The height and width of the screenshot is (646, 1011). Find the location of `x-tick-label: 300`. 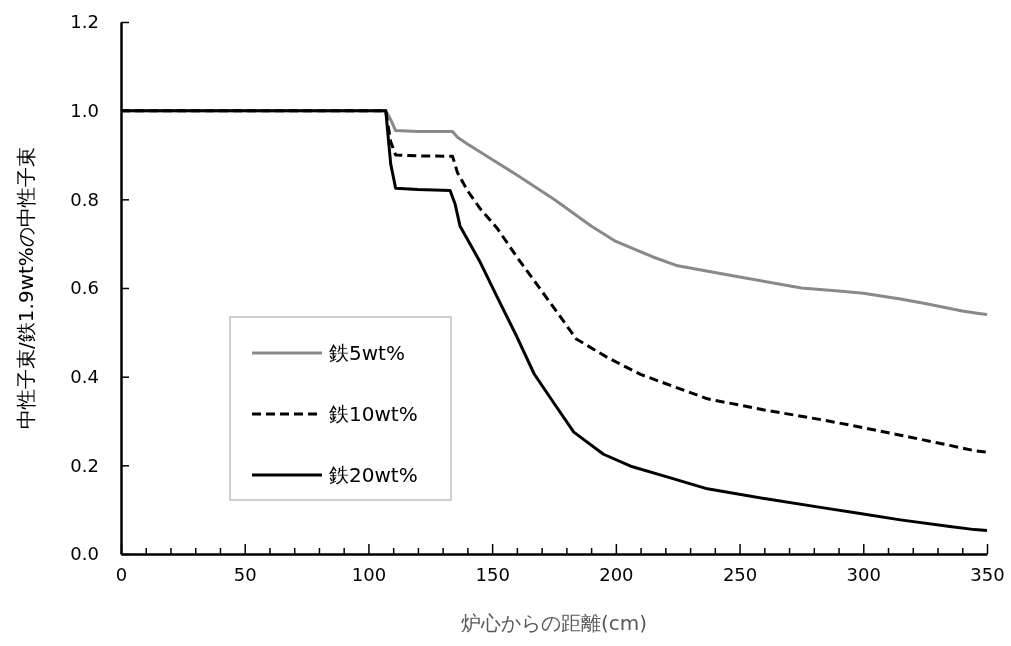

x-tick-label: 300 is located at coordinates (863, 574).